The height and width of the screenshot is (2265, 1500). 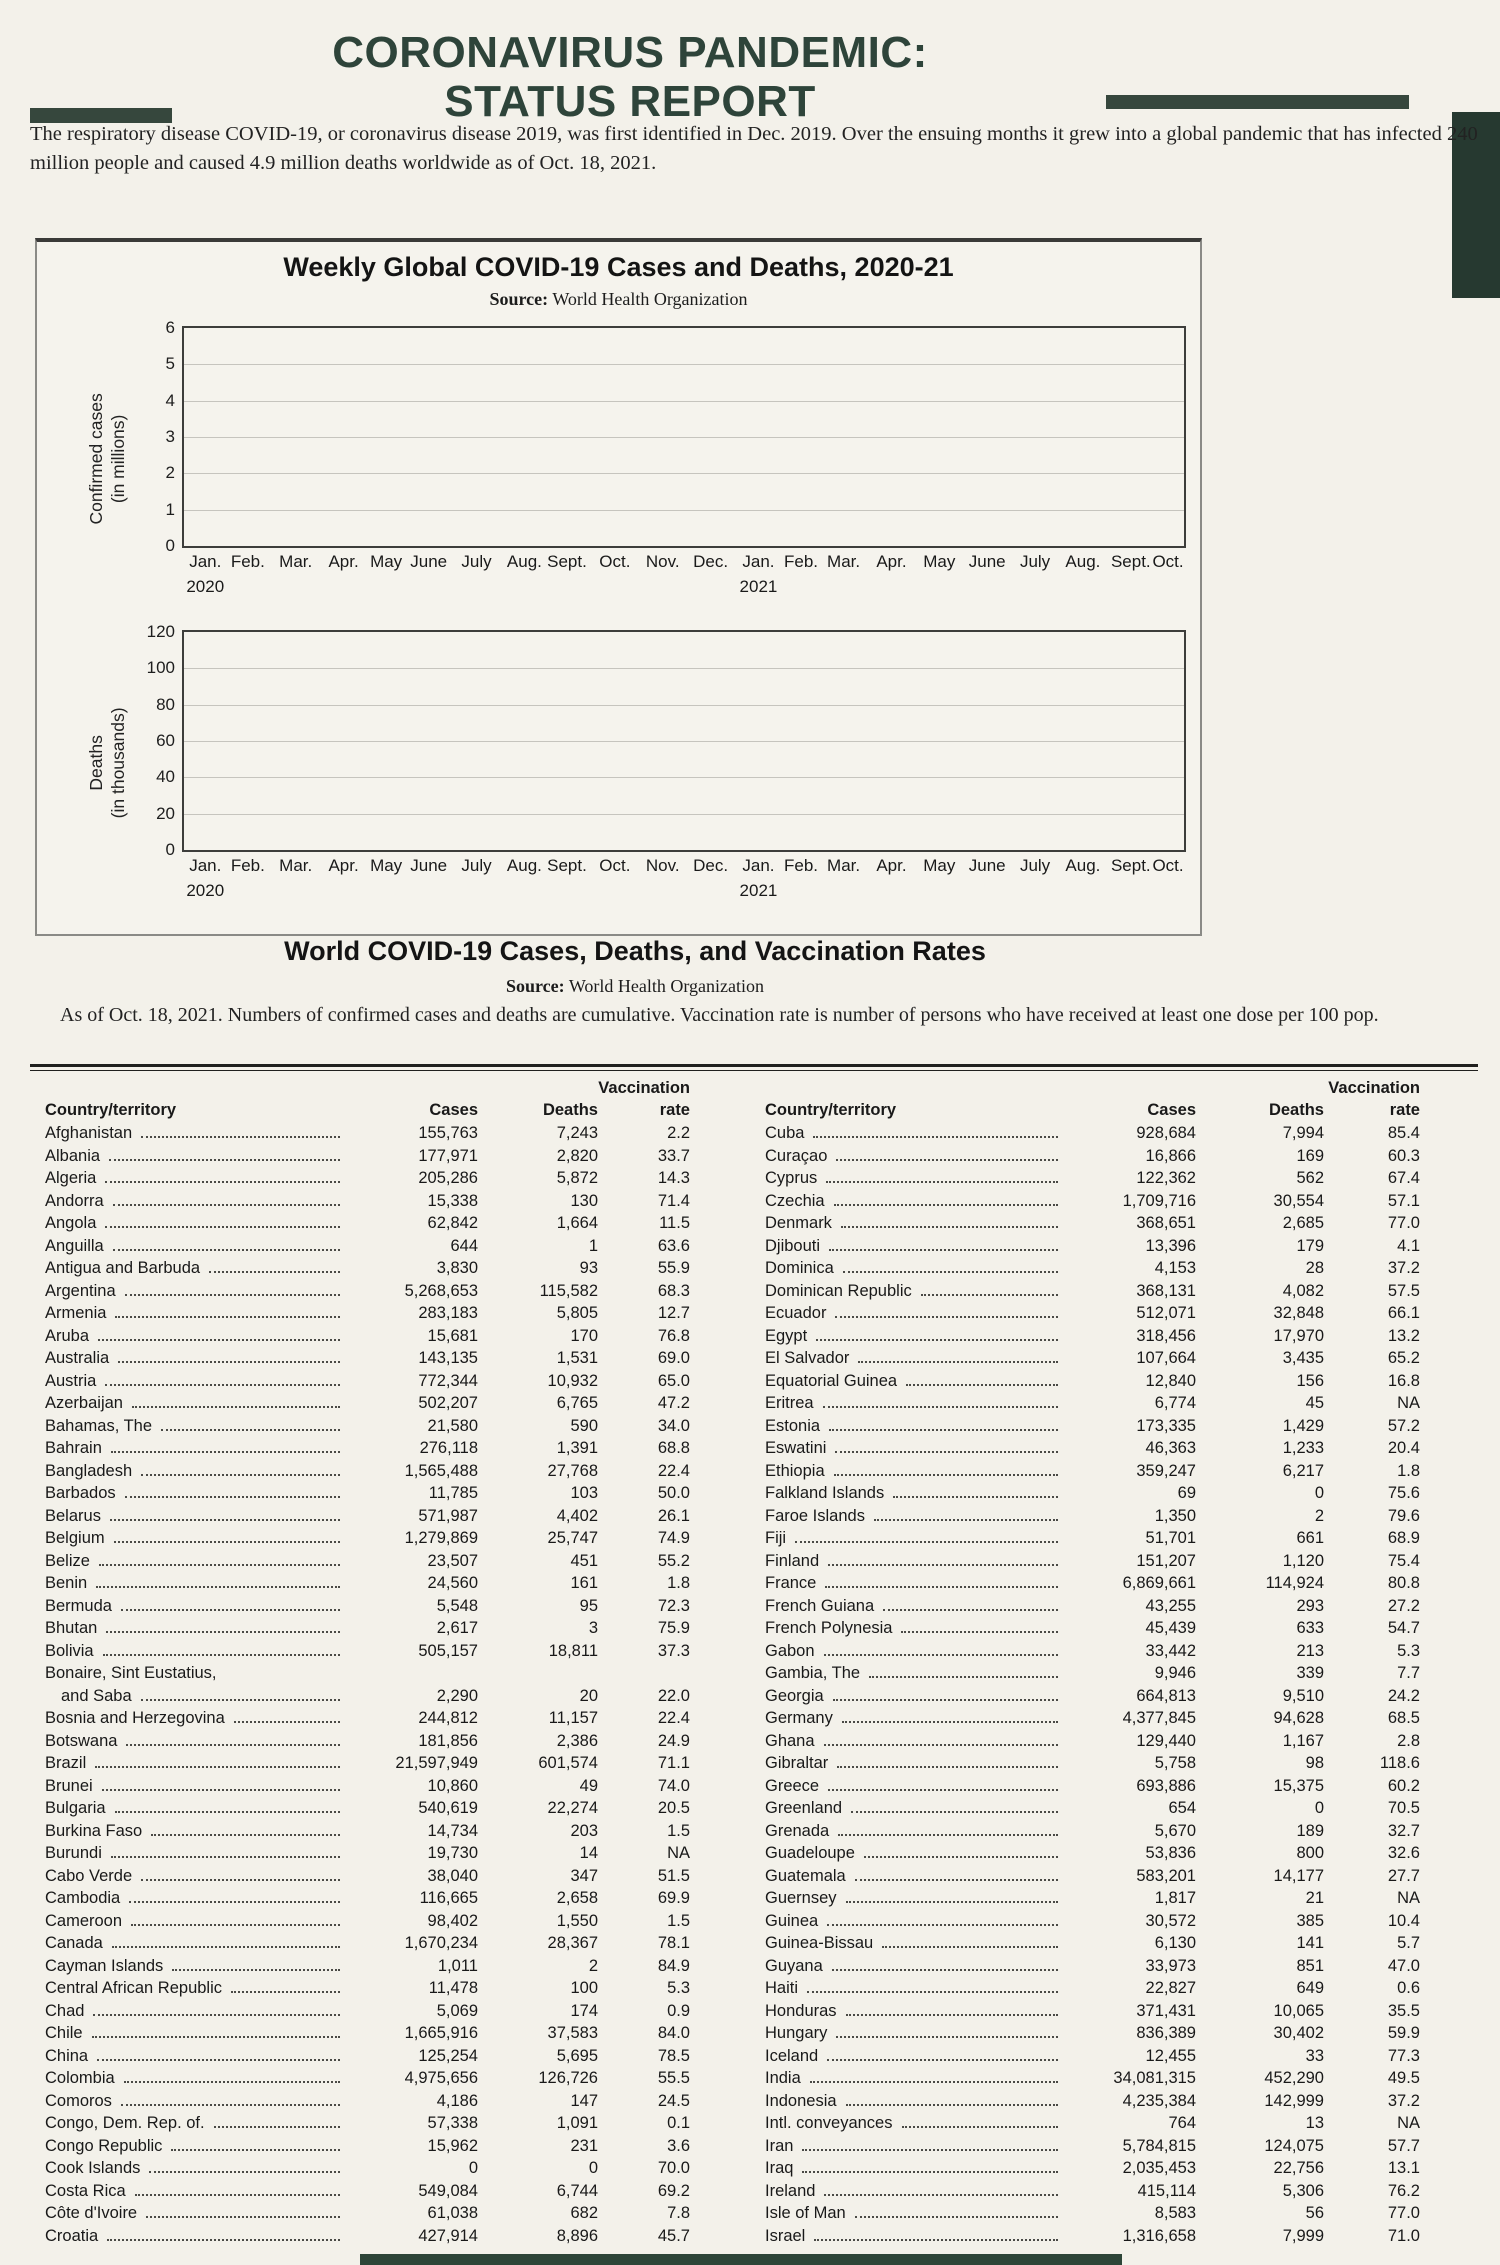 What do you see at coordinates (1092, 1471) in the screenshot?
I see `table-row: Ethiopia 359,247 6,217 1.8` at bounding box center [1092, 1471].